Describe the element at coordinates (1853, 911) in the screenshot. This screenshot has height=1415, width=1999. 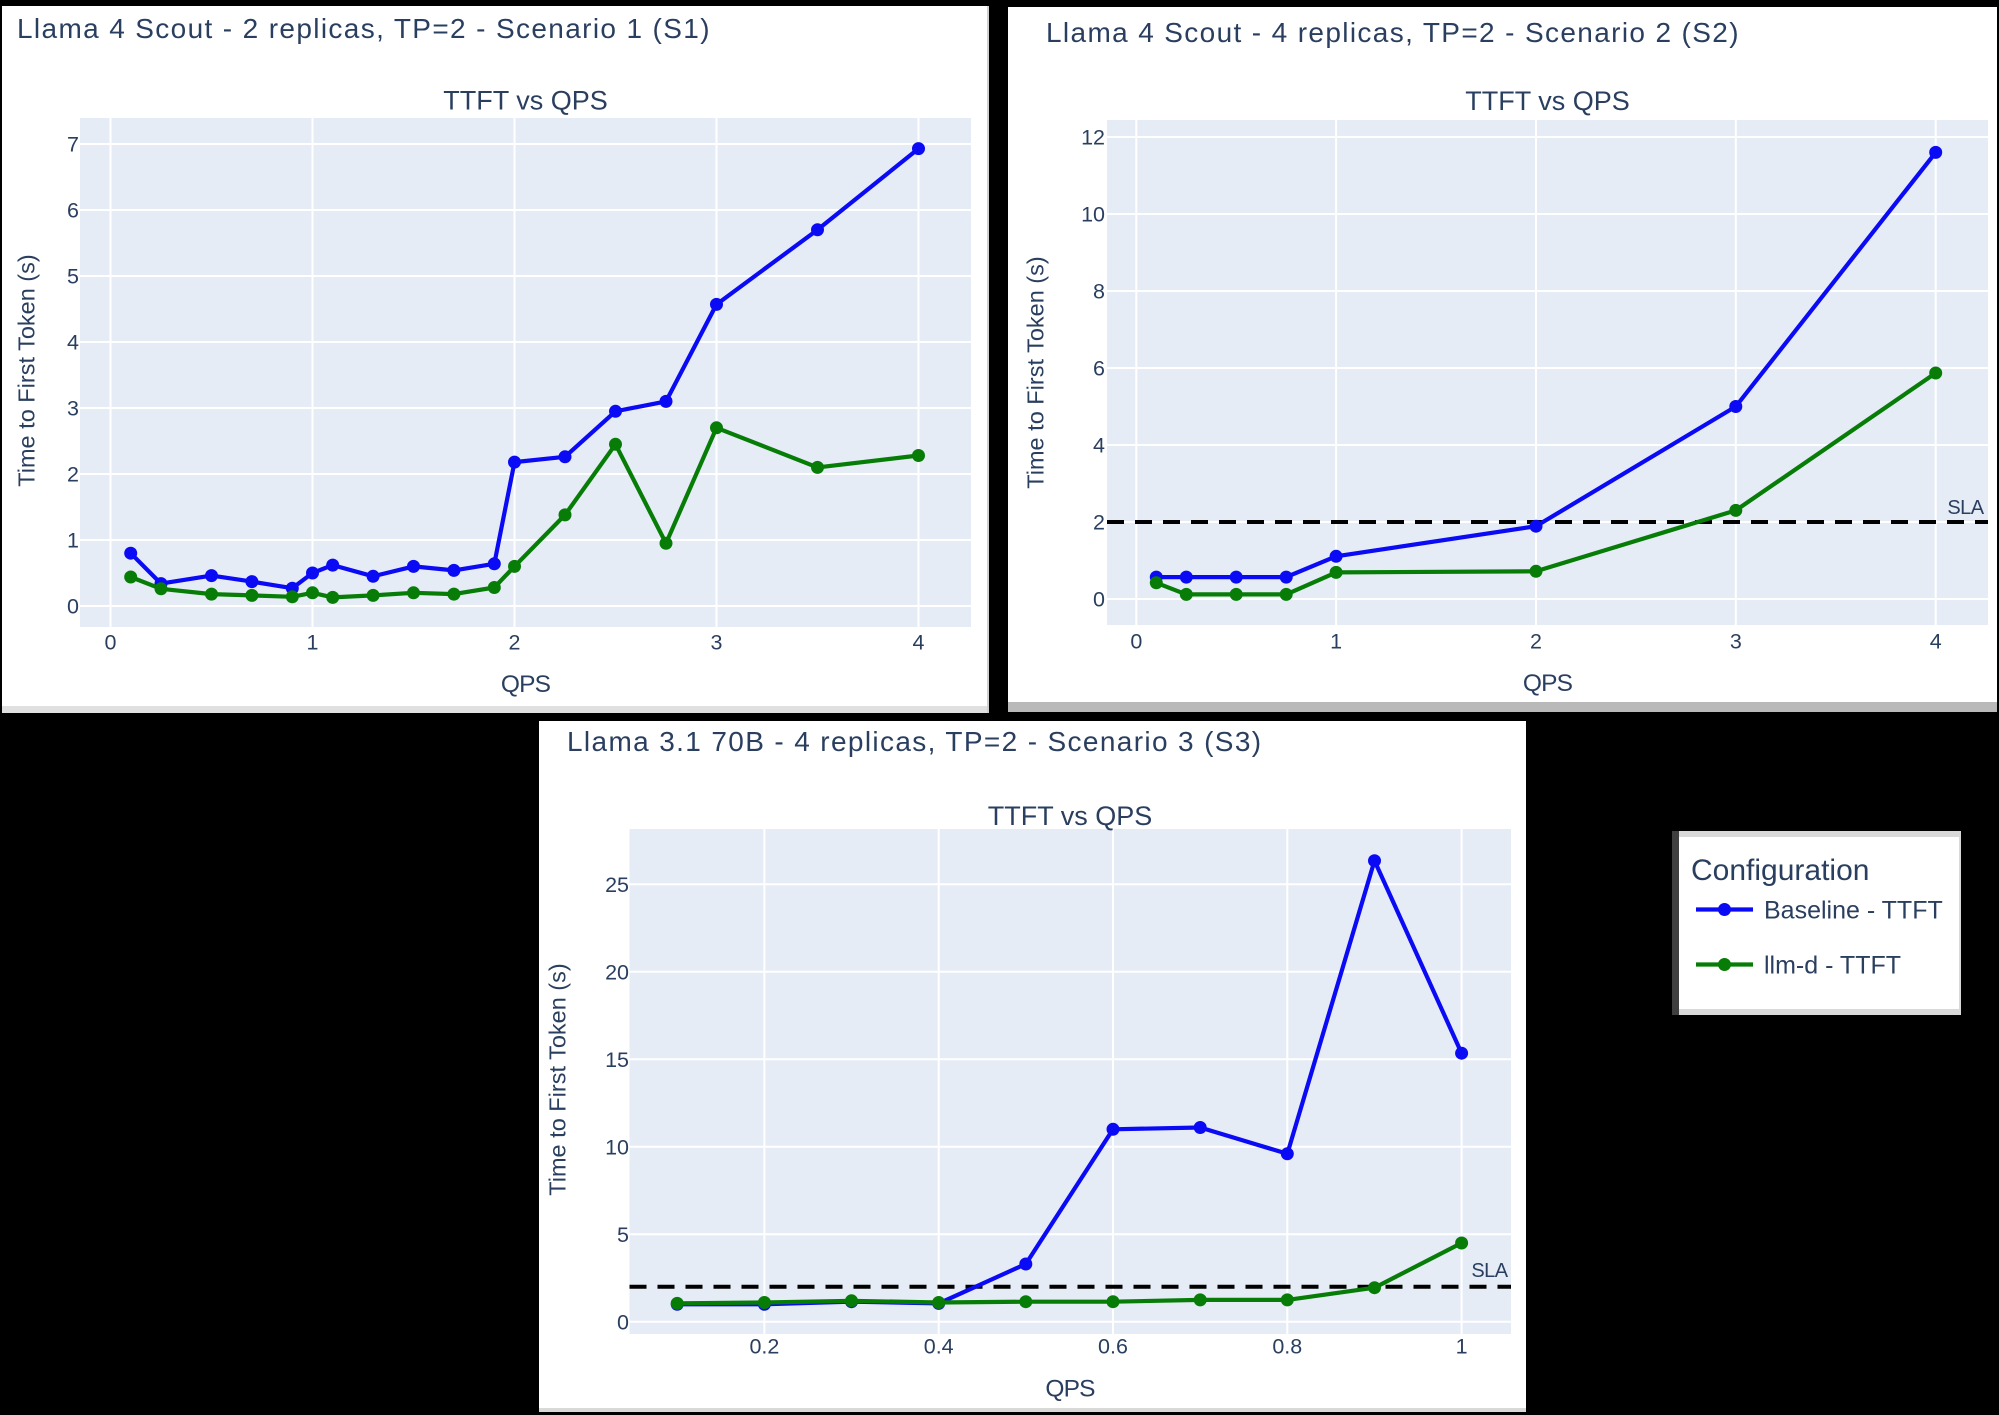
I see `svg-text: Baseline - TTFT` at that location.